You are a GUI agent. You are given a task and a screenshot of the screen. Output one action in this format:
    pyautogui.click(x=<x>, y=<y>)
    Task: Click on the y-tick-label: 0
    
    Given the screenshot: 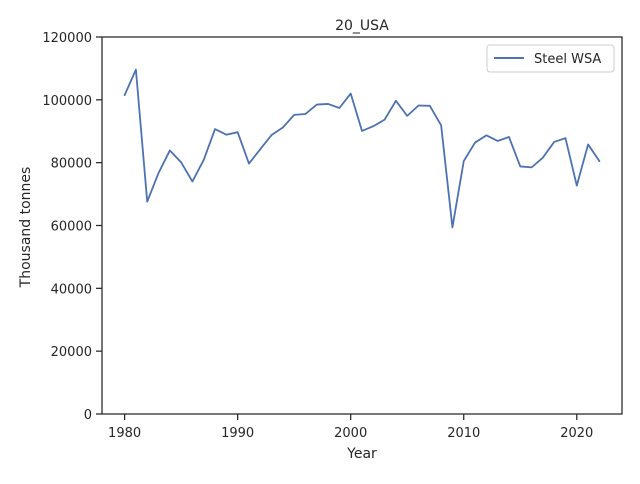 What is the action you would take?
    pyautogui.click(x=88, y=415)
    